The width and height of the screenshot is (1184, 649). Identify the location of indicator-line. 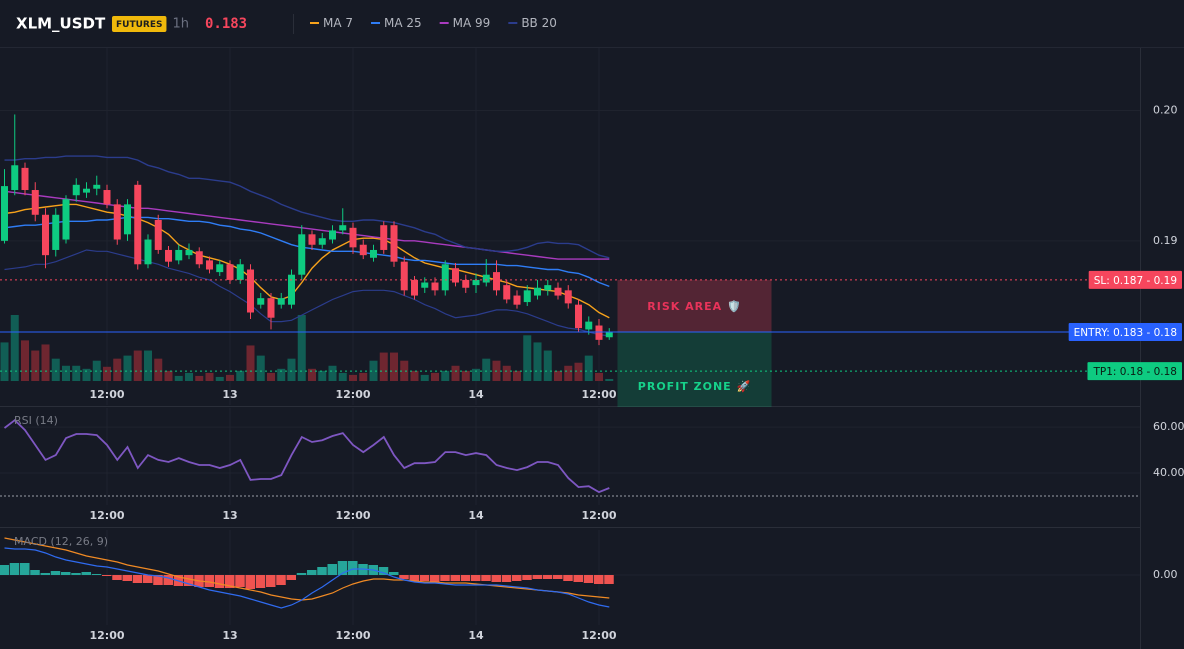
(307, 261).